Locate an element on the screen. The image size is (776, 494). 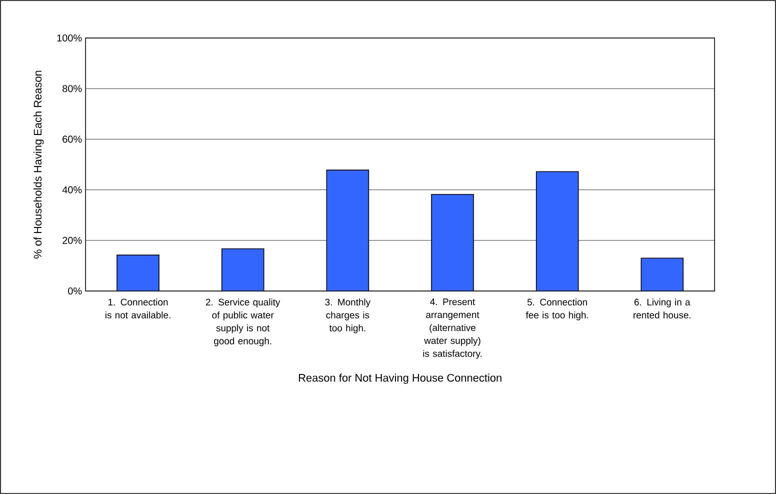
y-axis-title: % of Households Having Each Reason is located at coordinates (39, 164).